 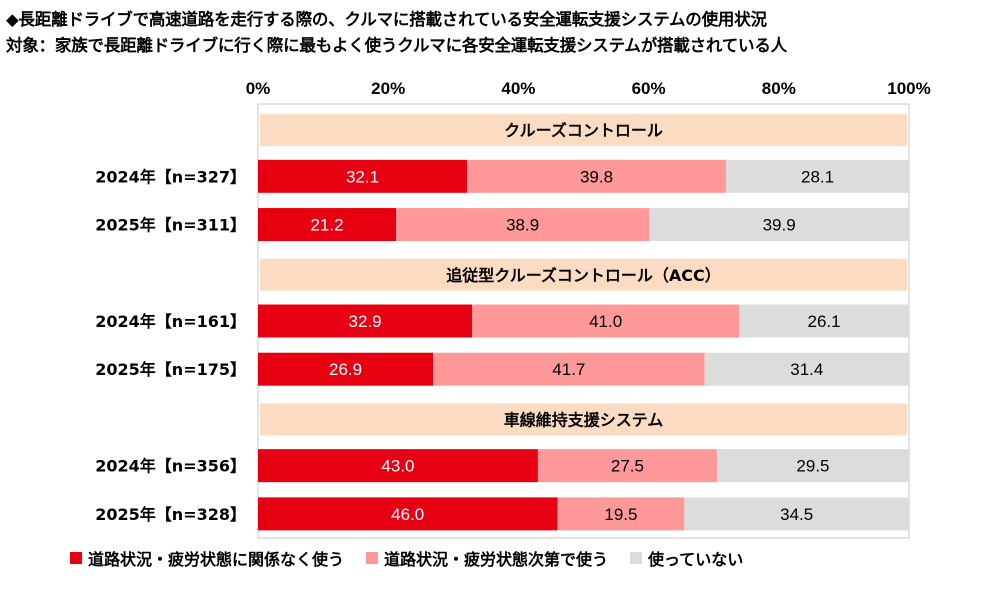 What do you see at coordinates (170, 466) in the screenshot?
I see `category-label: 2024年【n=356】` at bounding box center [170, 466].